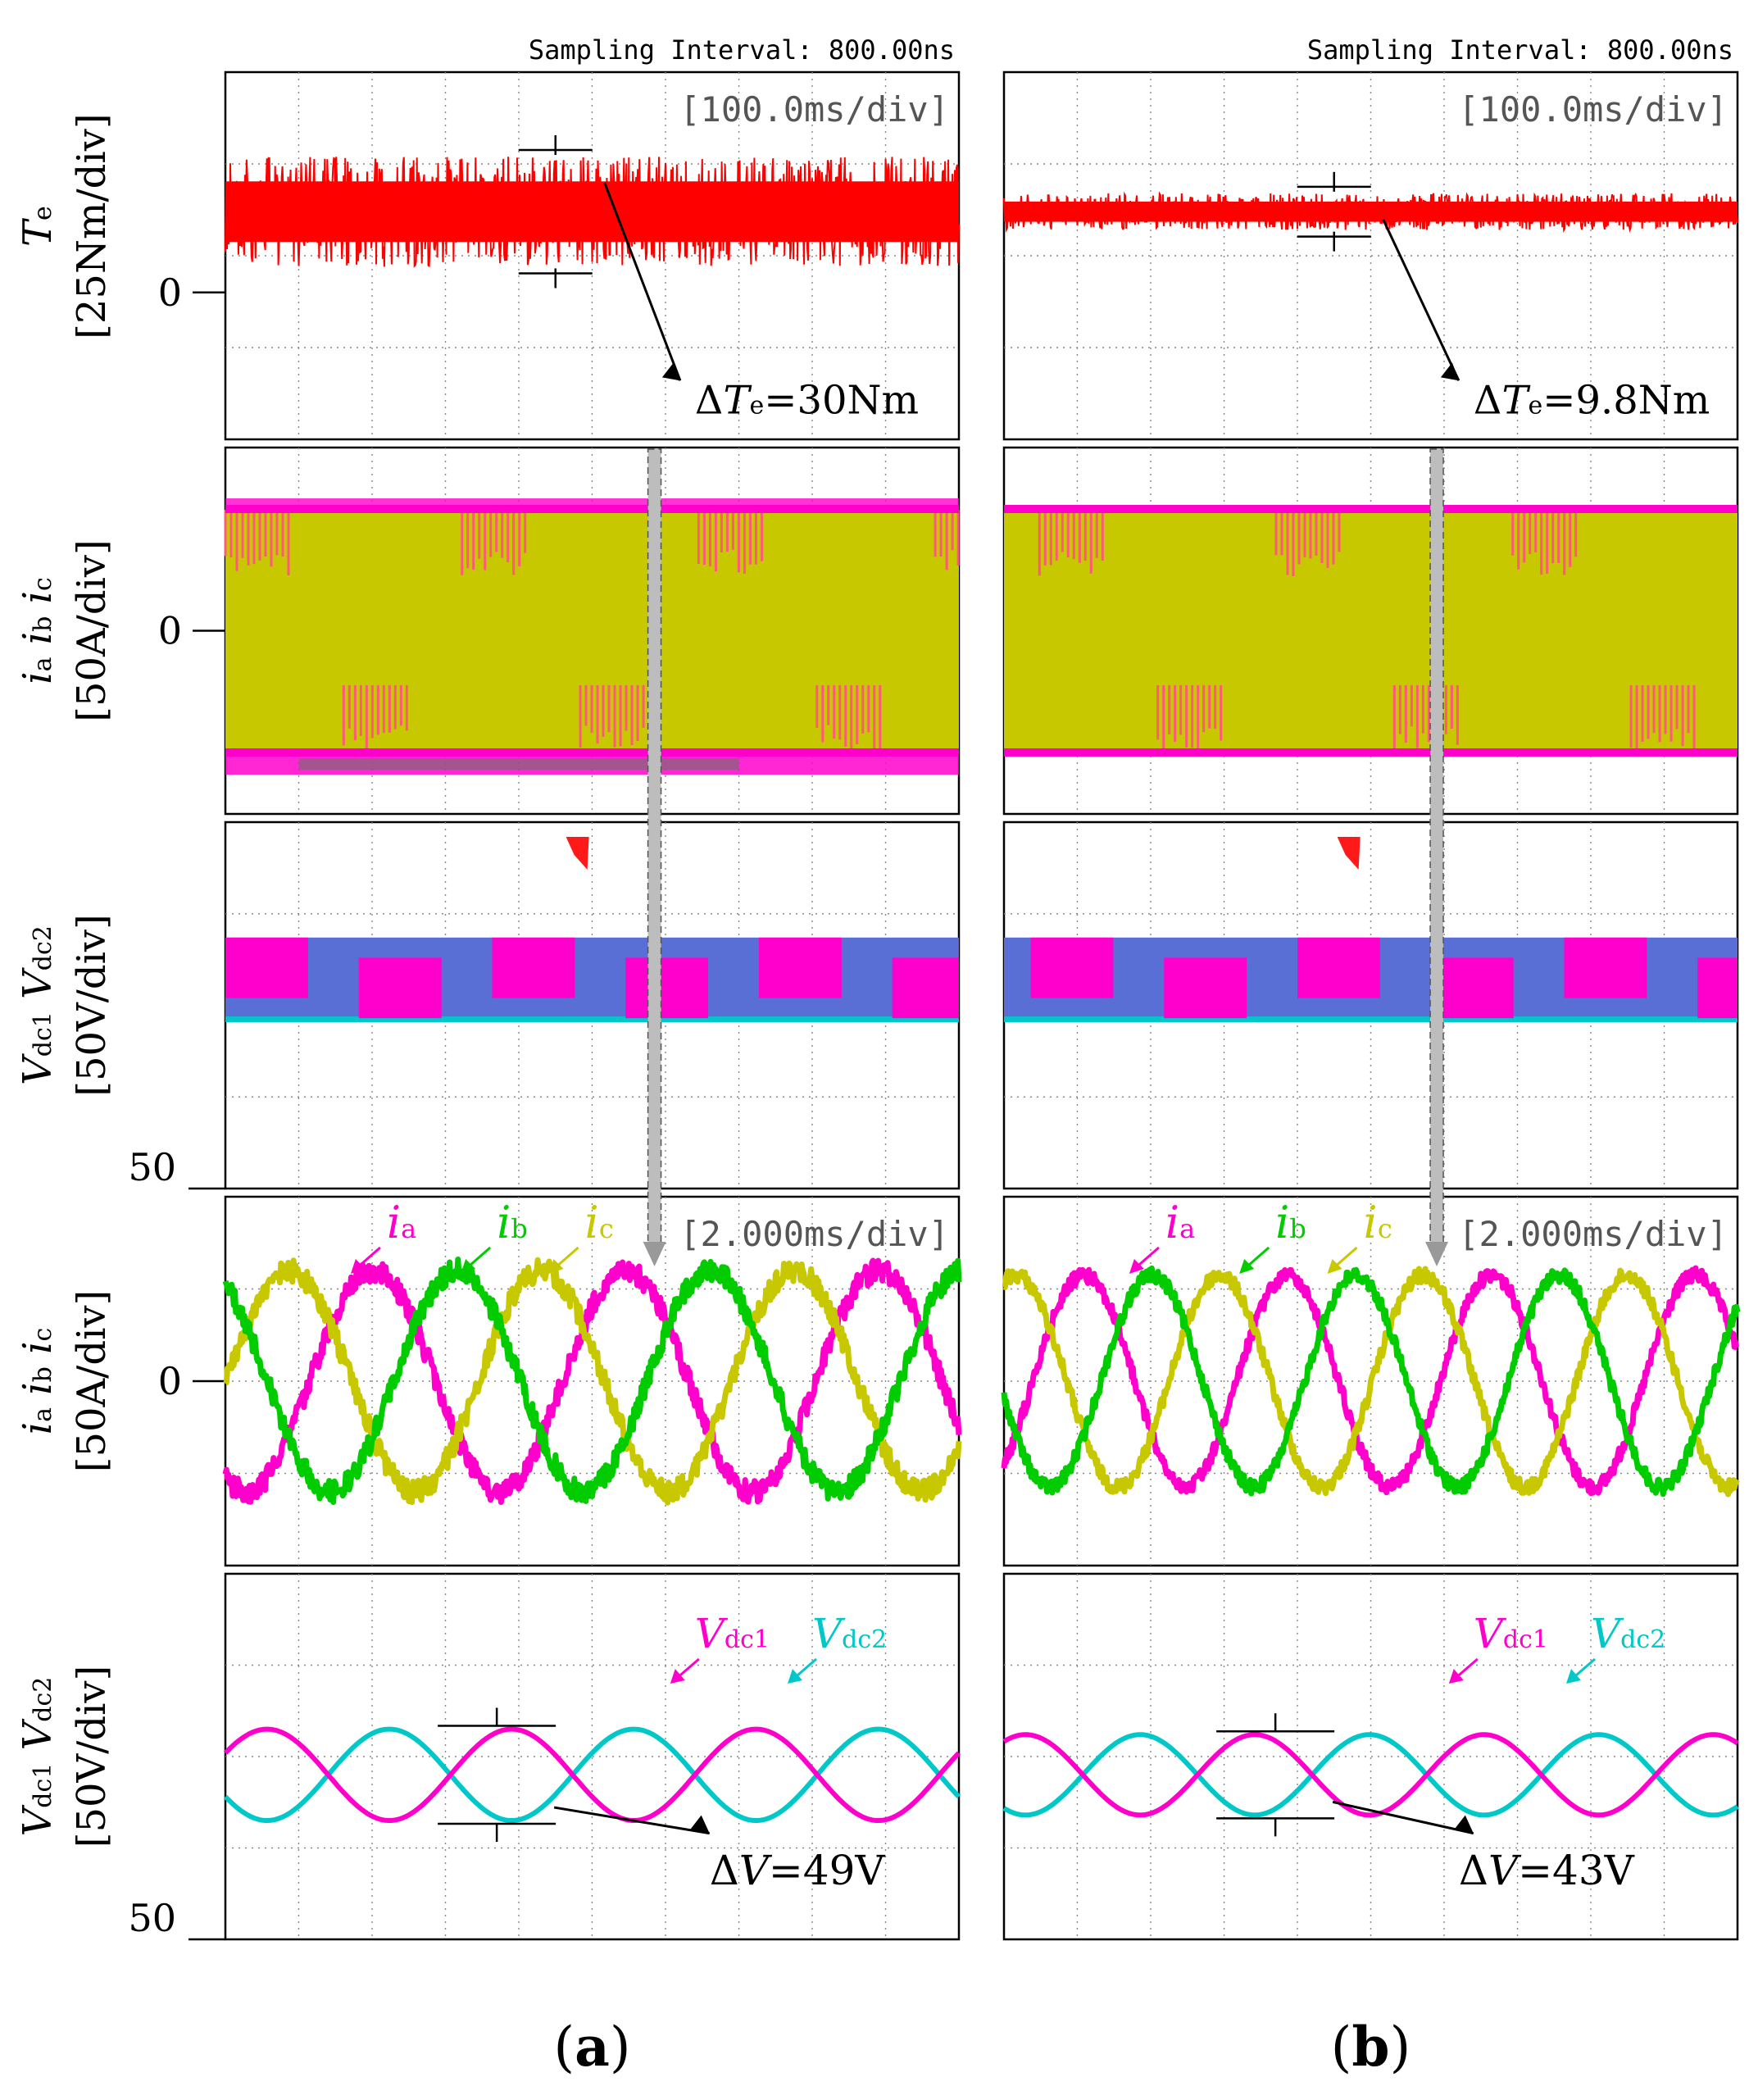 The height and width of the screenshot is (2100, 1758). I want to click on timebase-slow: [100.0ms/div], so click(814, 109).